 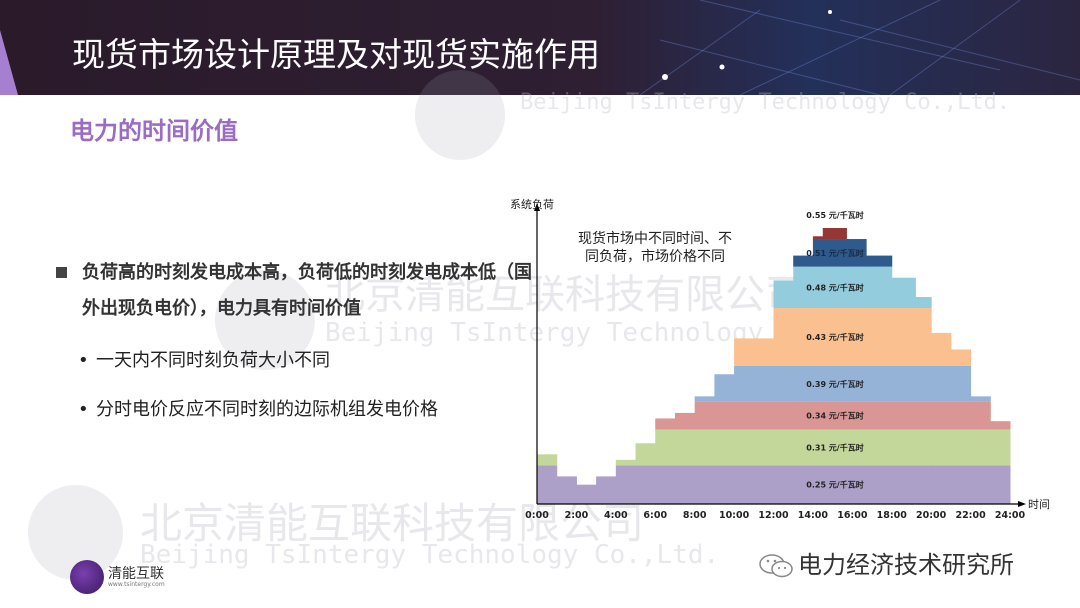 What do you see at coordinates (136, 584) in the screenshot?
I see `logo-url: www.tsintergy.com` at bounding box center [136, 584].